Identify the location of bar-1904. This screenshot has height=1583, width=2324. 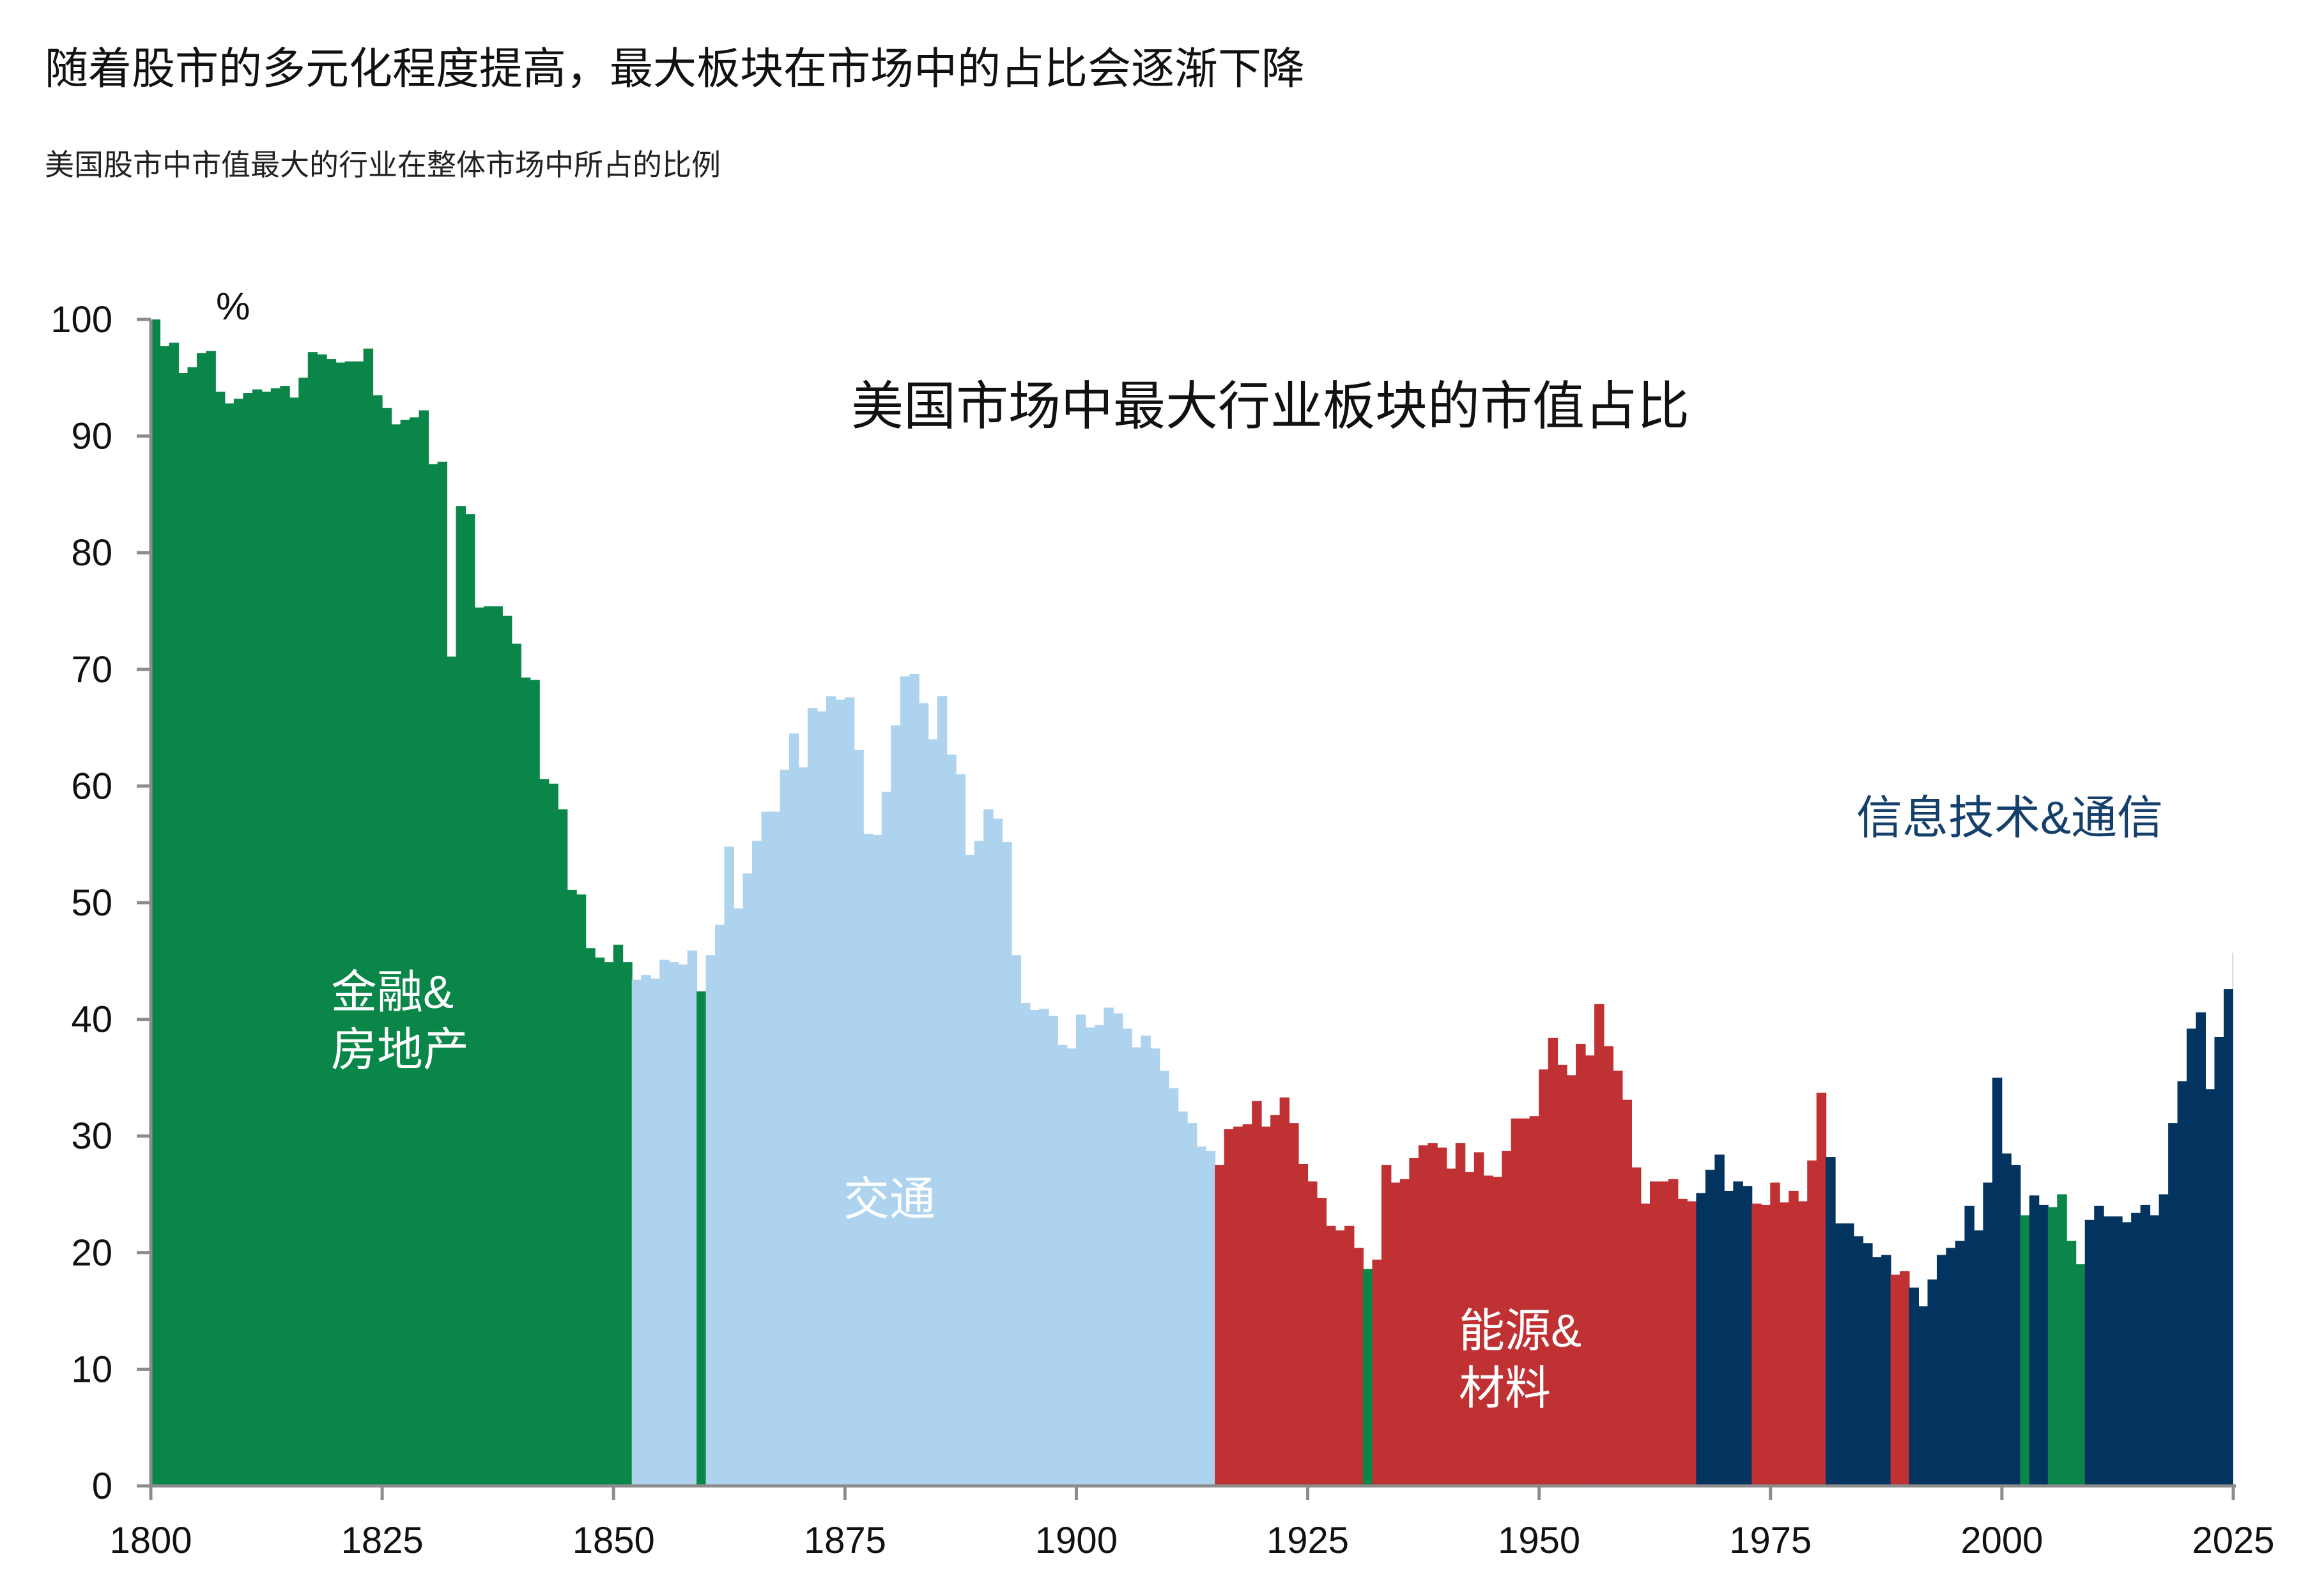
(1117, 1249).